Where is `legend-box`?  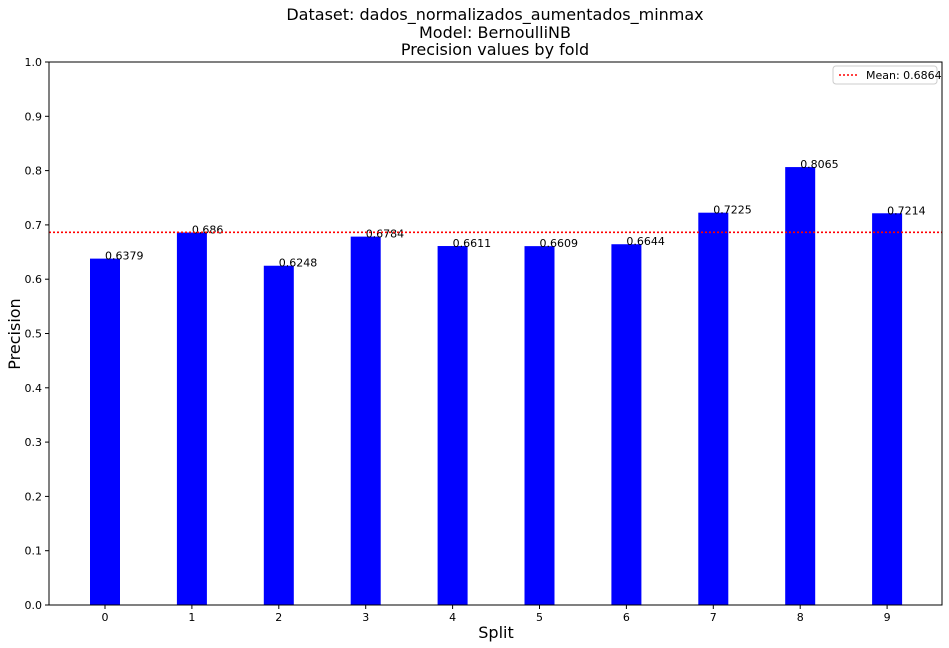
legend-box is located at coordinates (885, 75).